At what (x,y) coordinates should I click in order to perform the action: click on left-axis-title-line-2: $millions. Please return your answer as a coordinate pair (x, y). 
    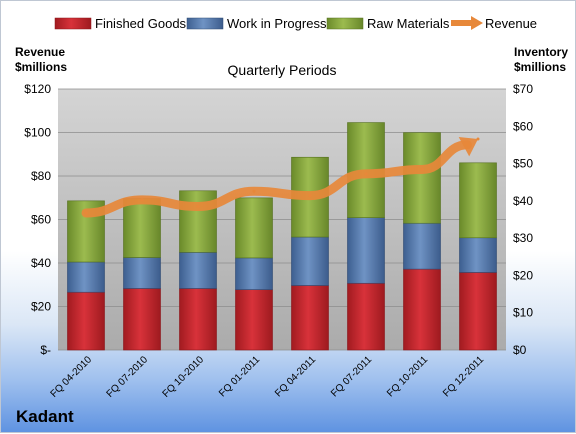
    Looking at the image, I should click on (41, 67).